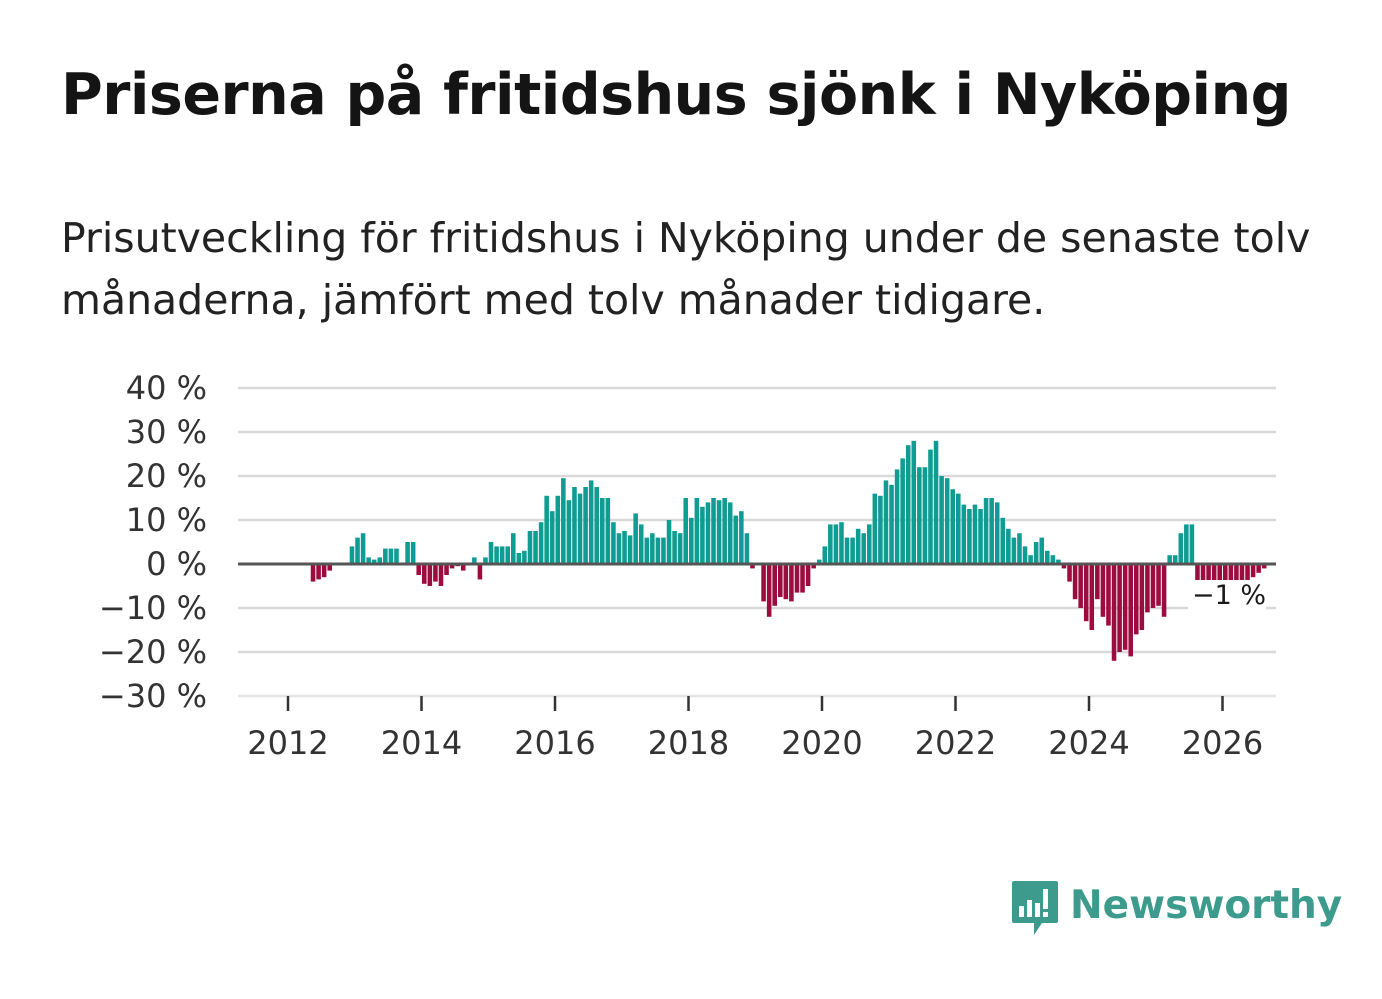 This screenshot has height=999, width=1382. Describe the element at coordinates (955, 743) in the screenshot. I see `x-tick-label: 2022` at that location.